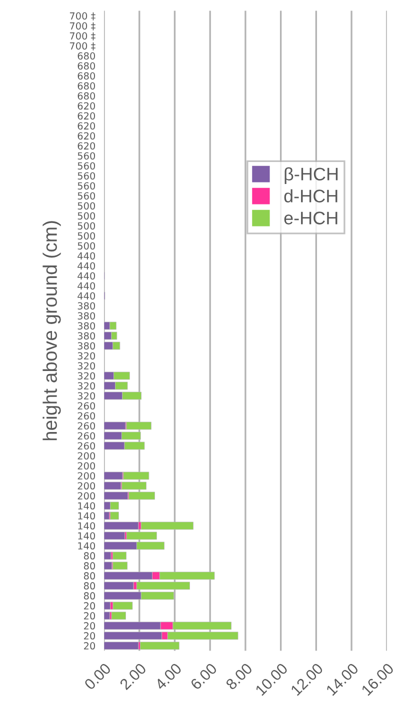  Describe the element at coordinates (204, 676) in the screenshot. I see `x-tick-label: 6.00` at that location.